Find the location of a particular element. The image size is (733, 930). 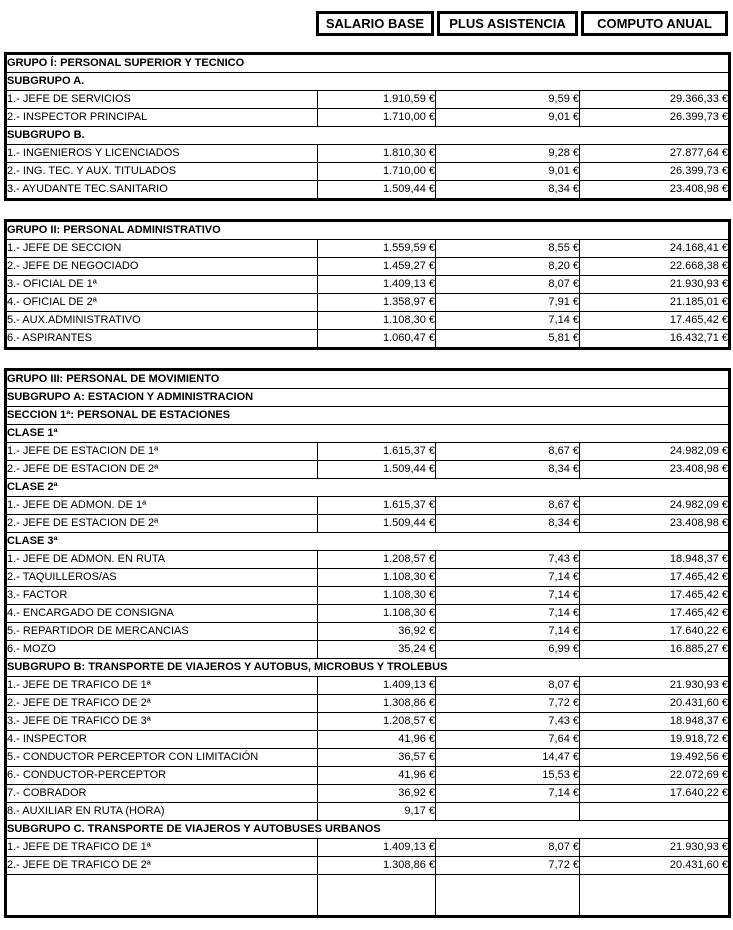

section-header-cell: GRUPO III: PERSONAL DE MOVIMIENTO is located at coordinates (367, 379).